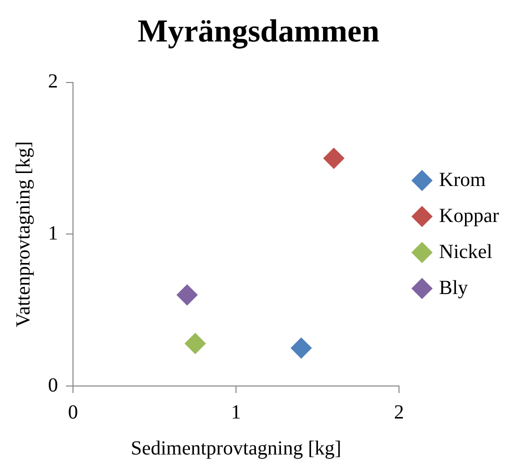 The width and height of the screenshot is (519, 473). What do you see at coordinates (53, 81) in the screenshot?
I see `y-tick-label: 2` at bounding box center [53, 81].